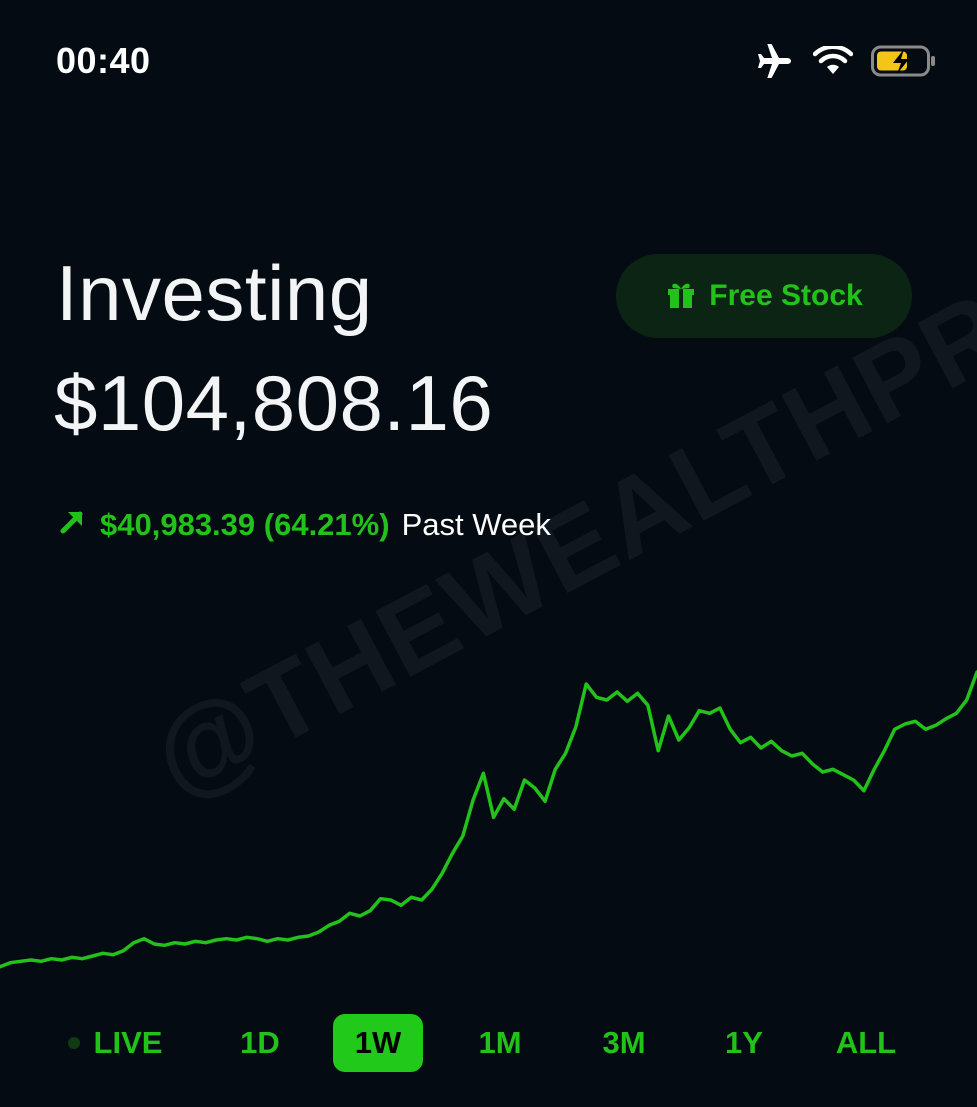 Image resolution: width=977 pixels, height=1107 pixels. What do you see at coordinates (786, 295) in the screenshot?
I see `free-stock-label: Free Stock` at bounding box center [786, 295].